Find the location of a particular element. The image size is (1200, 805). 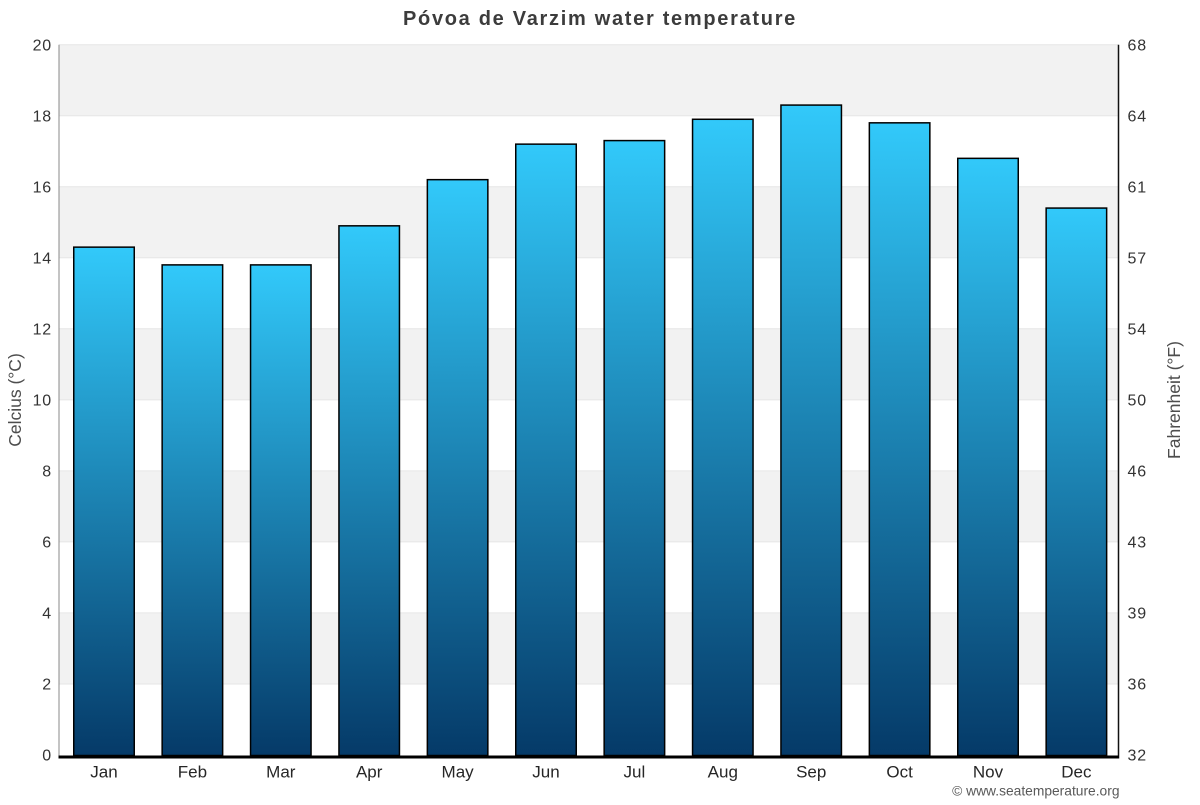

svg-text: 20 is located at coordinates (42, 45).